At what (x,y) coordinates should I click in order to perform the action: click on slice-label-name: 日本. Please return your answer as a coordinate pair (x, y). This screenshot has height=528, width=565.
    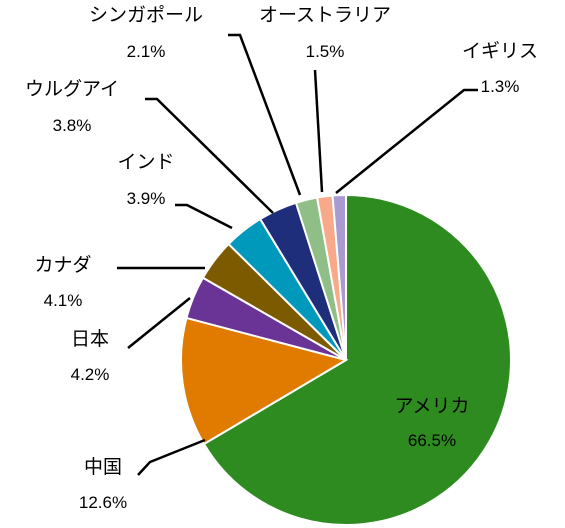
    Looking at the image, I should click on (90, 339).